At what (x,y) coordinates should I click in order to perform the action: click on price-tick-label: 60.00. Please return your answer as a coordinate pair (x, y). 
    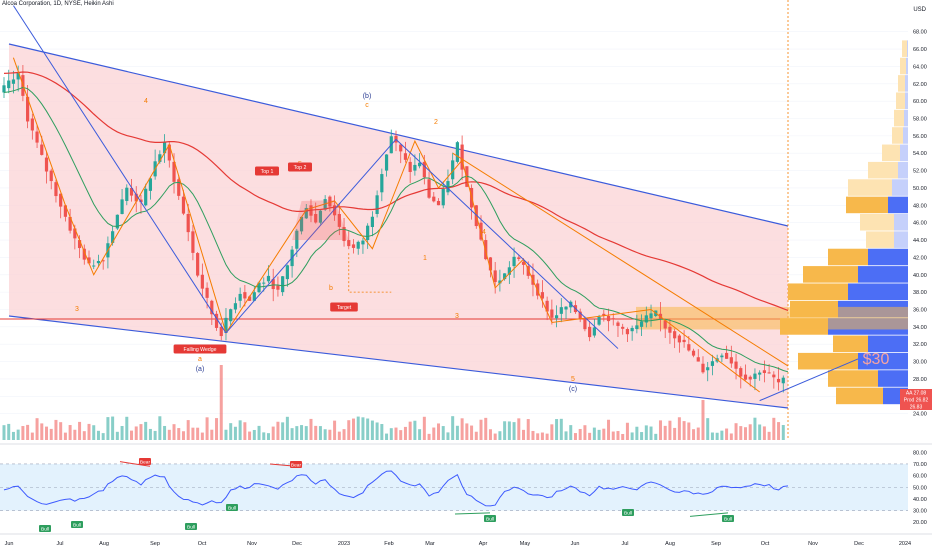
    Looking at the image, I should click on (920, 102).